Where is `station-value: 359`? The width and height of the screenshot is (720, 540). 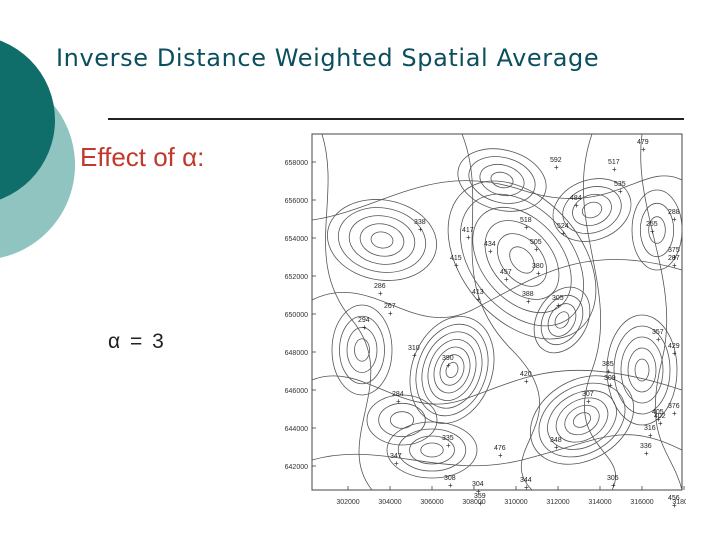 station-value: 359 is located at coordinates (480, 496).